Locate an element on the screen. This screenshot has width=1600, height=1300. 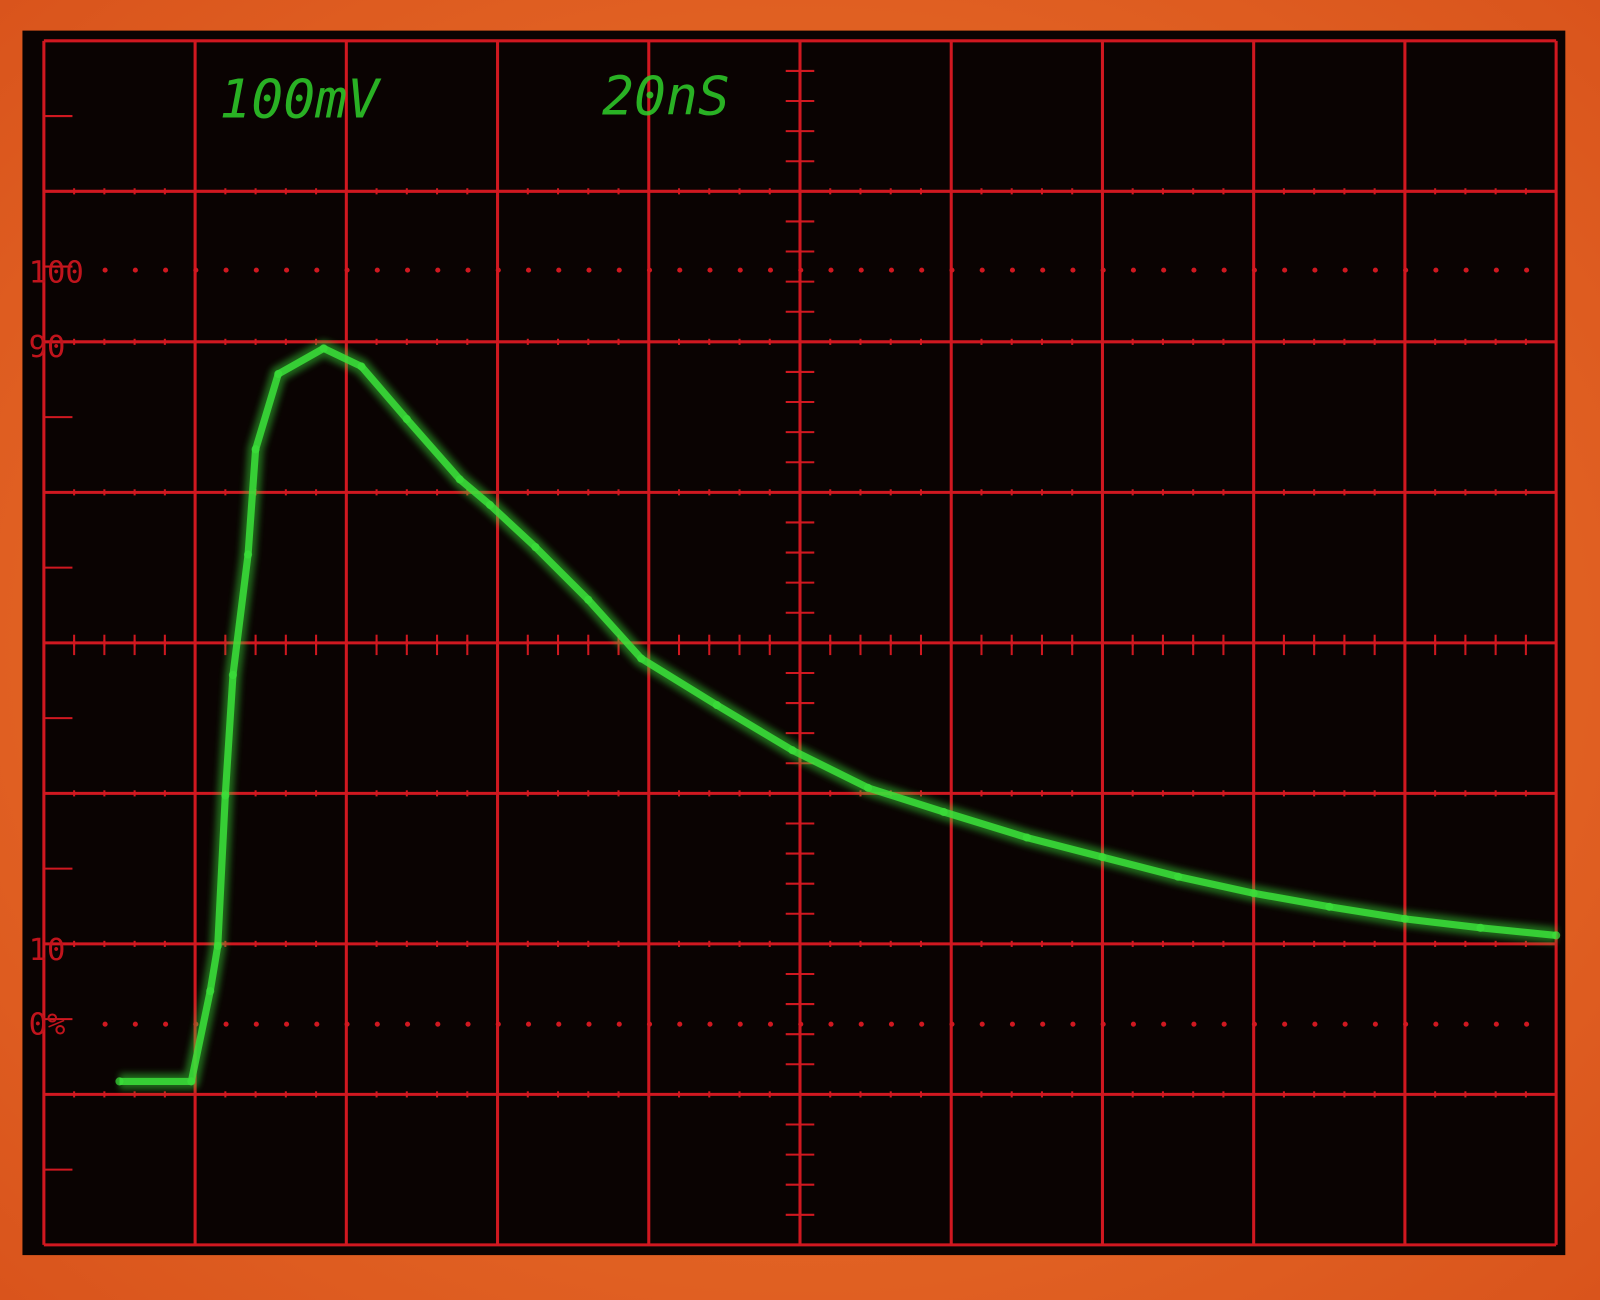
label-100-percent: 100 is located at coordinates (56, 273).